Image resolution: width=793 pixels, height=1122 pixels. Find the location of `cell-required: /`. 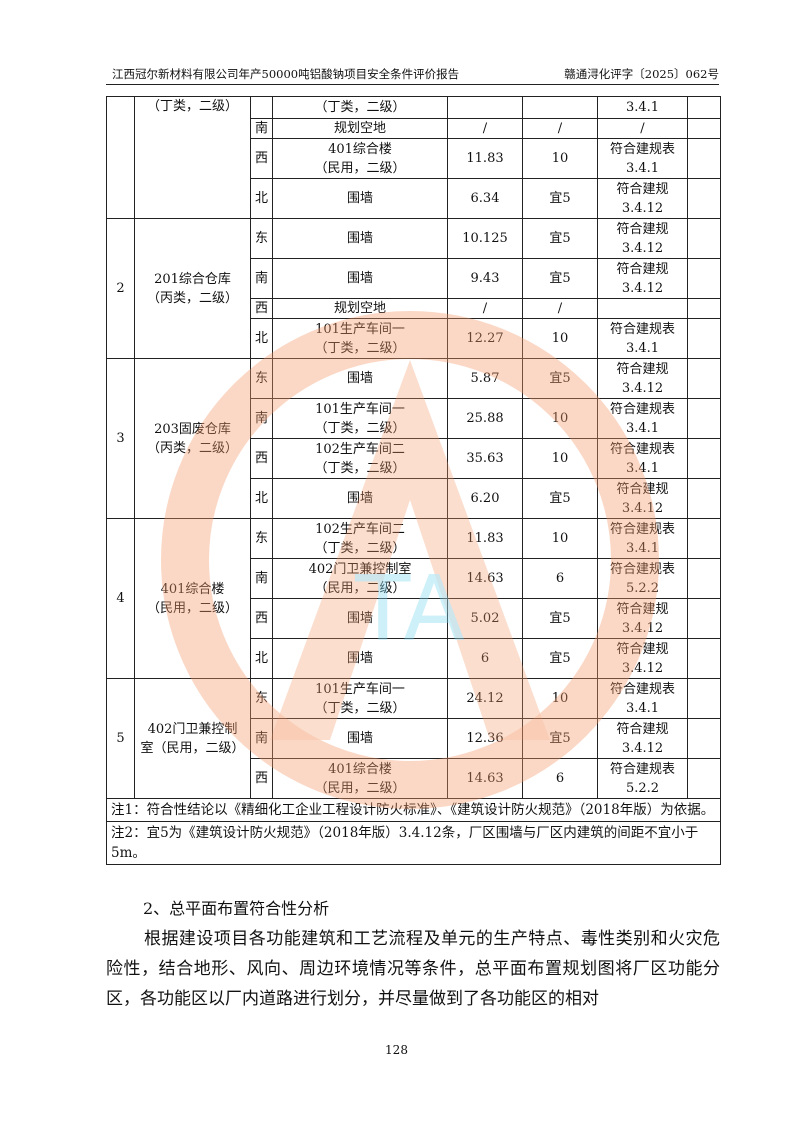

cell-required: / is located at coordinates (560, 128).